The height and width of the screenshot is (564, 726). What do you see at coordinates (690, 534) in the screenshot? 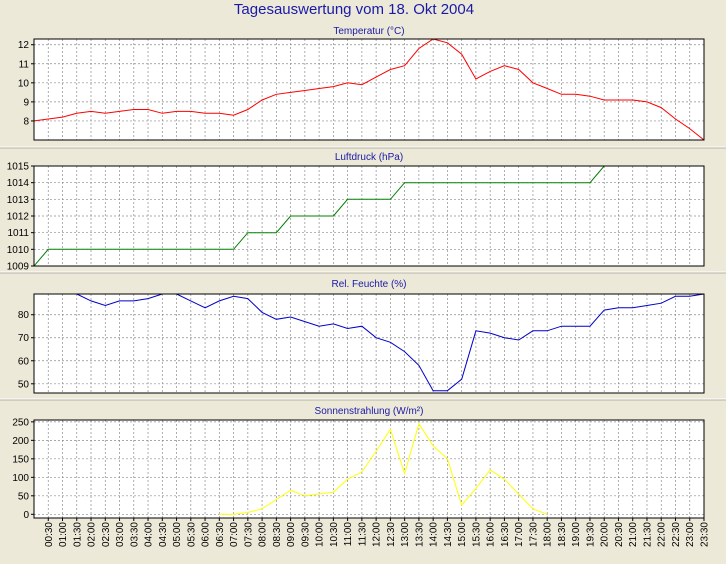
I see `xtick-label: 23:00` at bounding box center [690, 534].